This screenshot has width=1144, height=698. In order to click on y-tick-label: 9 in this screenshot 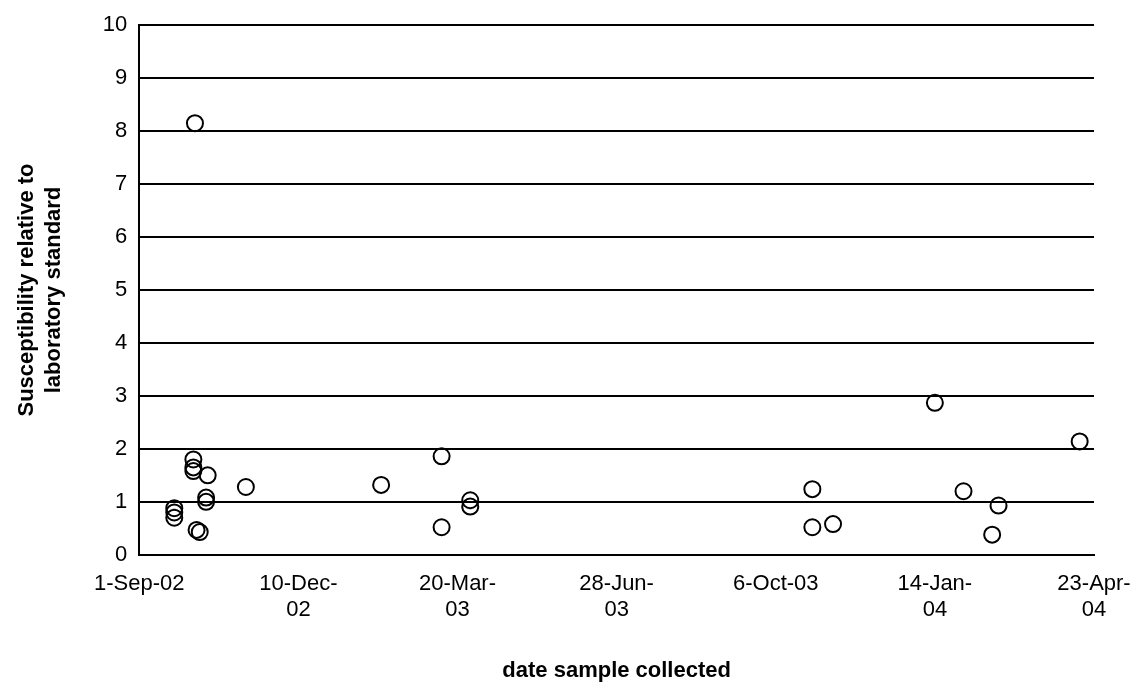, I will do `click(121, 77)`.